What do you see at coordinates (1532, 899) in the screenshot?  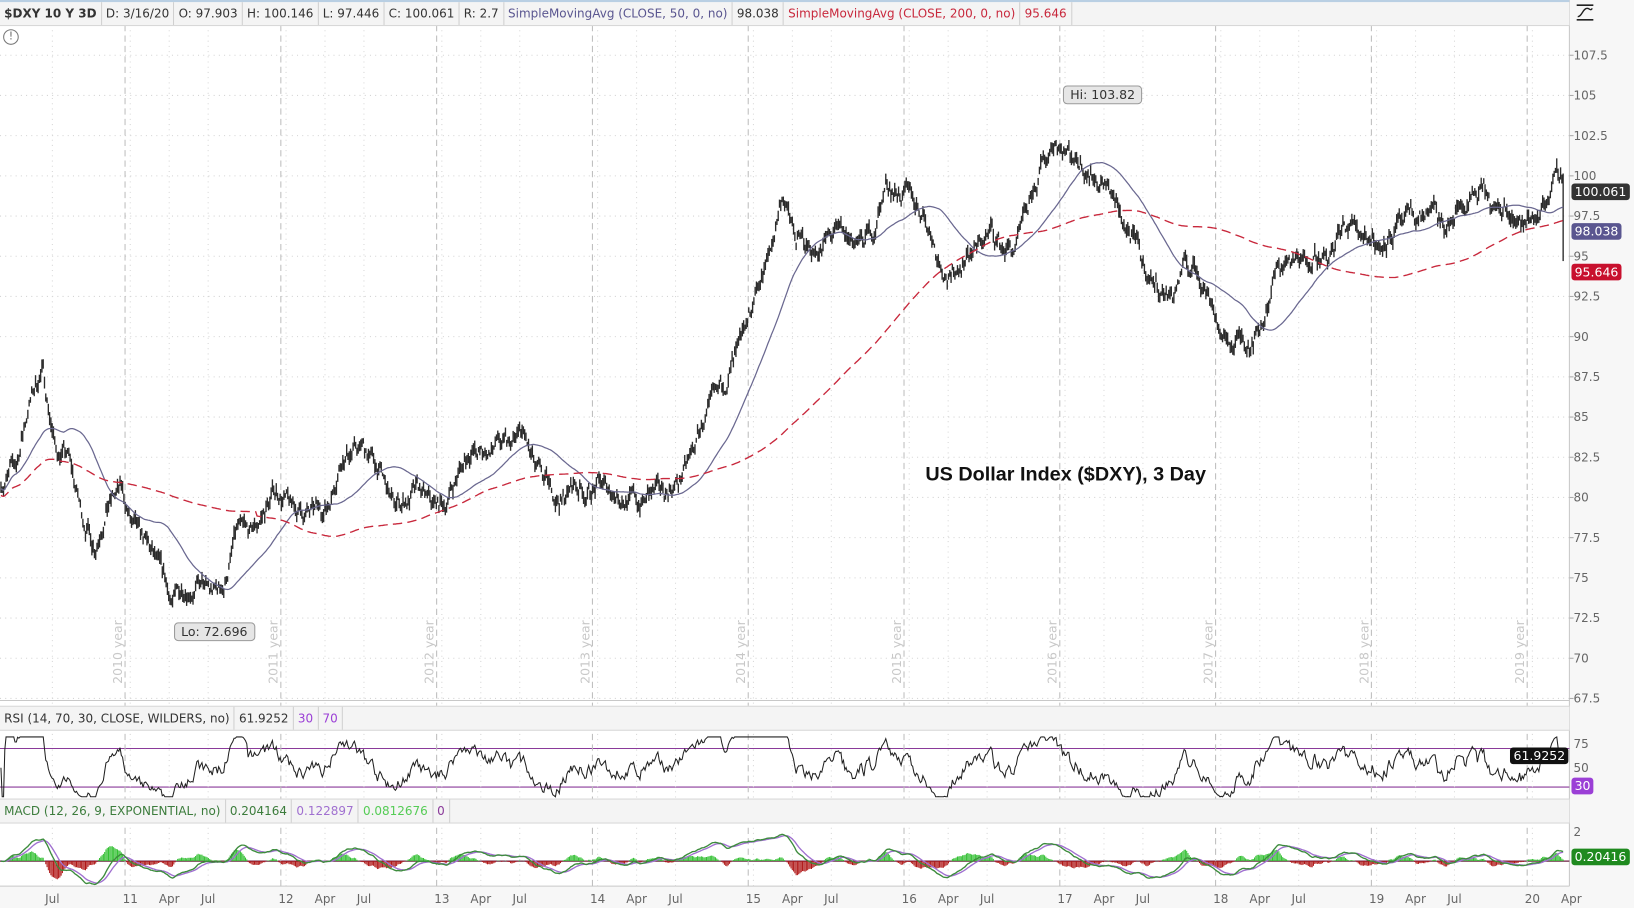 I see `x-tick-label: 20` at bounding box center [1532, 899].